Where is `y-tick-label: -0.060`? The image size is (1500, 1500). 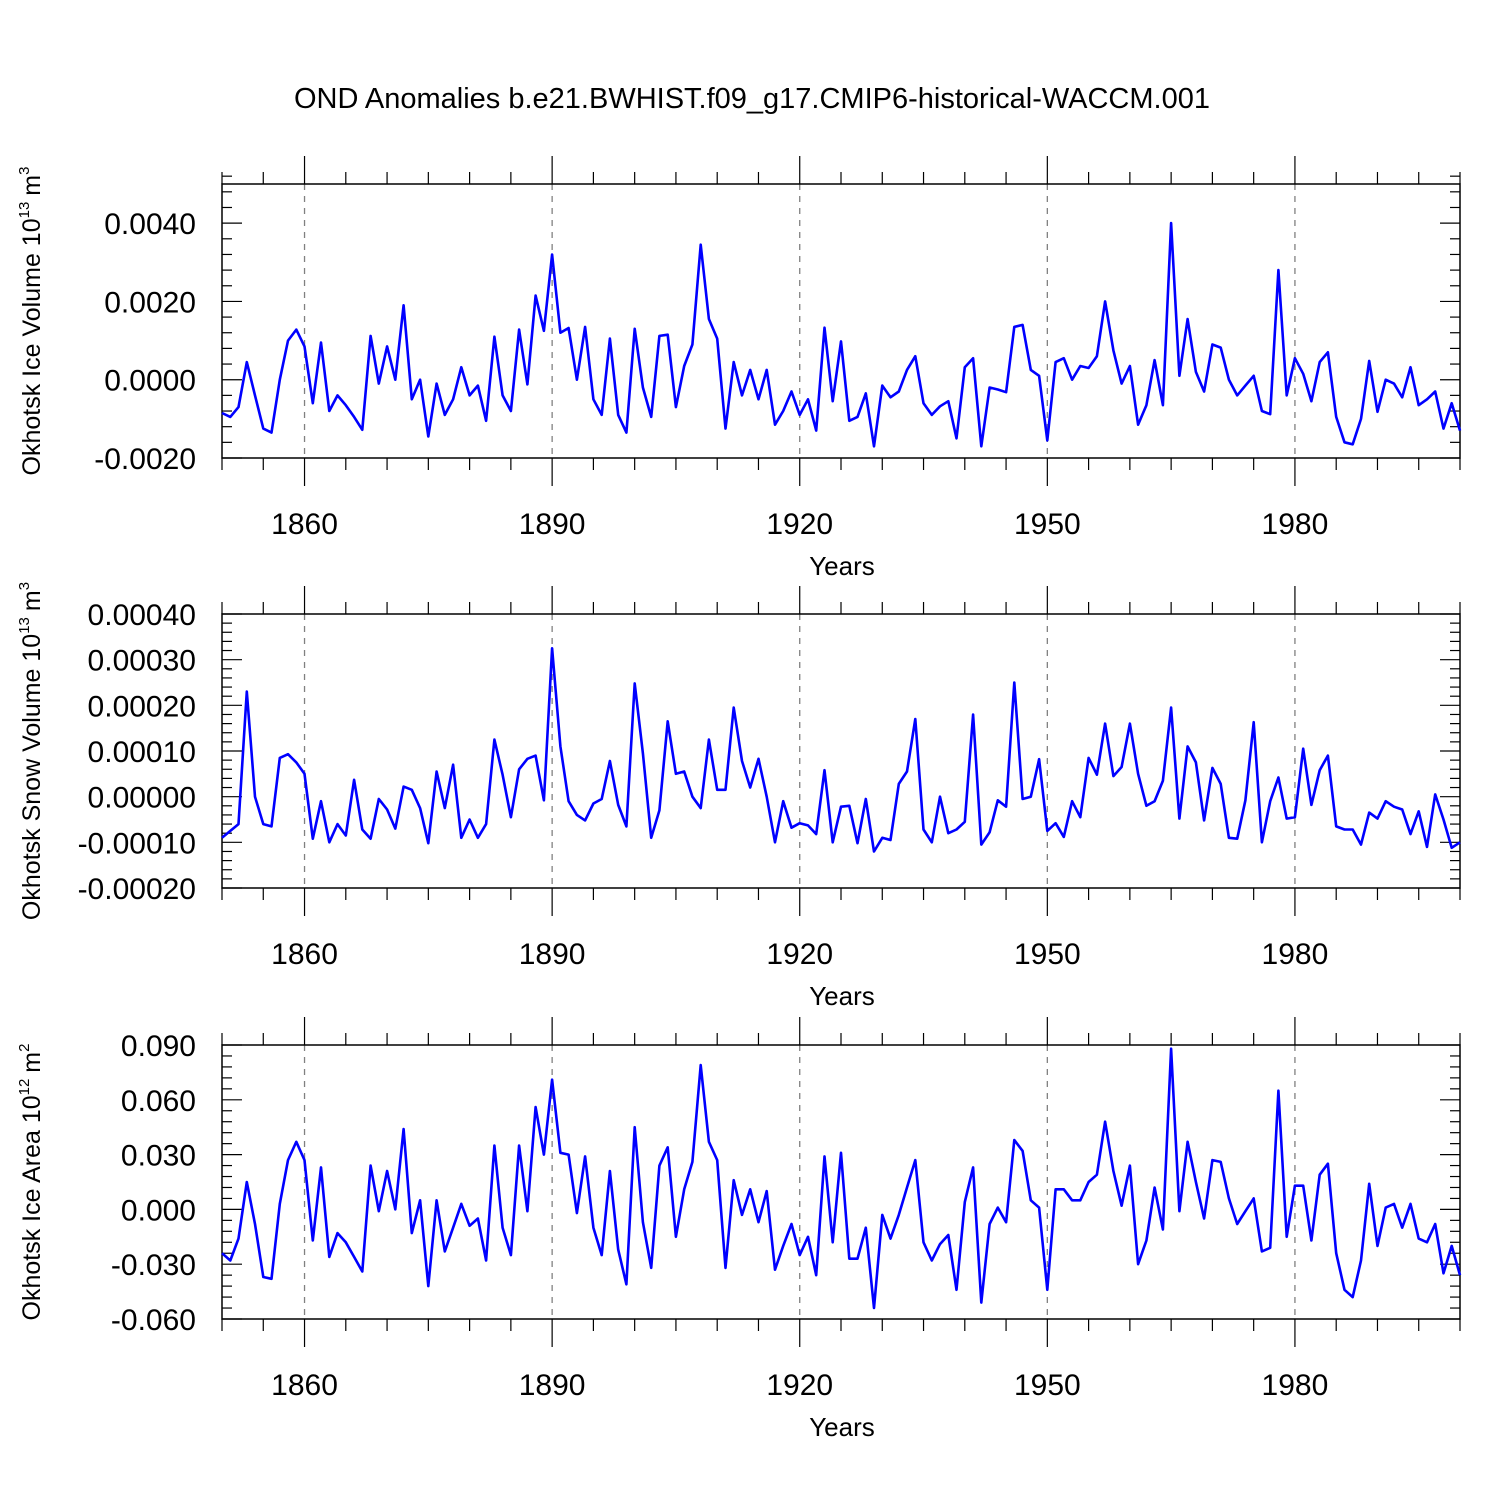
y-tick-label: -0.060 is located at coordinates (153, 1320).